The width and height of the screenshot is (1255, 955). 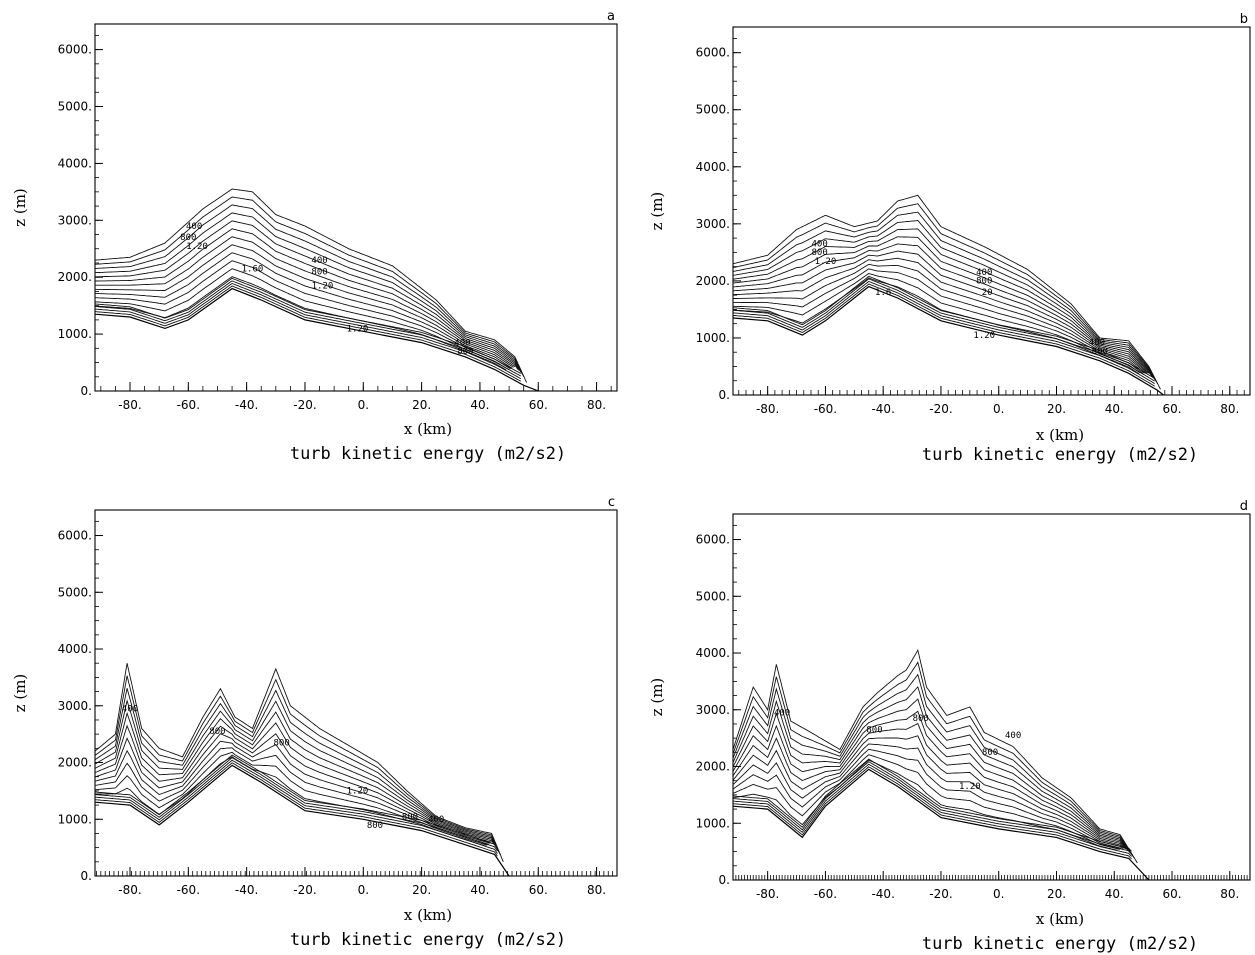 I want to click on terrain-line, so click(x=941, y=824).